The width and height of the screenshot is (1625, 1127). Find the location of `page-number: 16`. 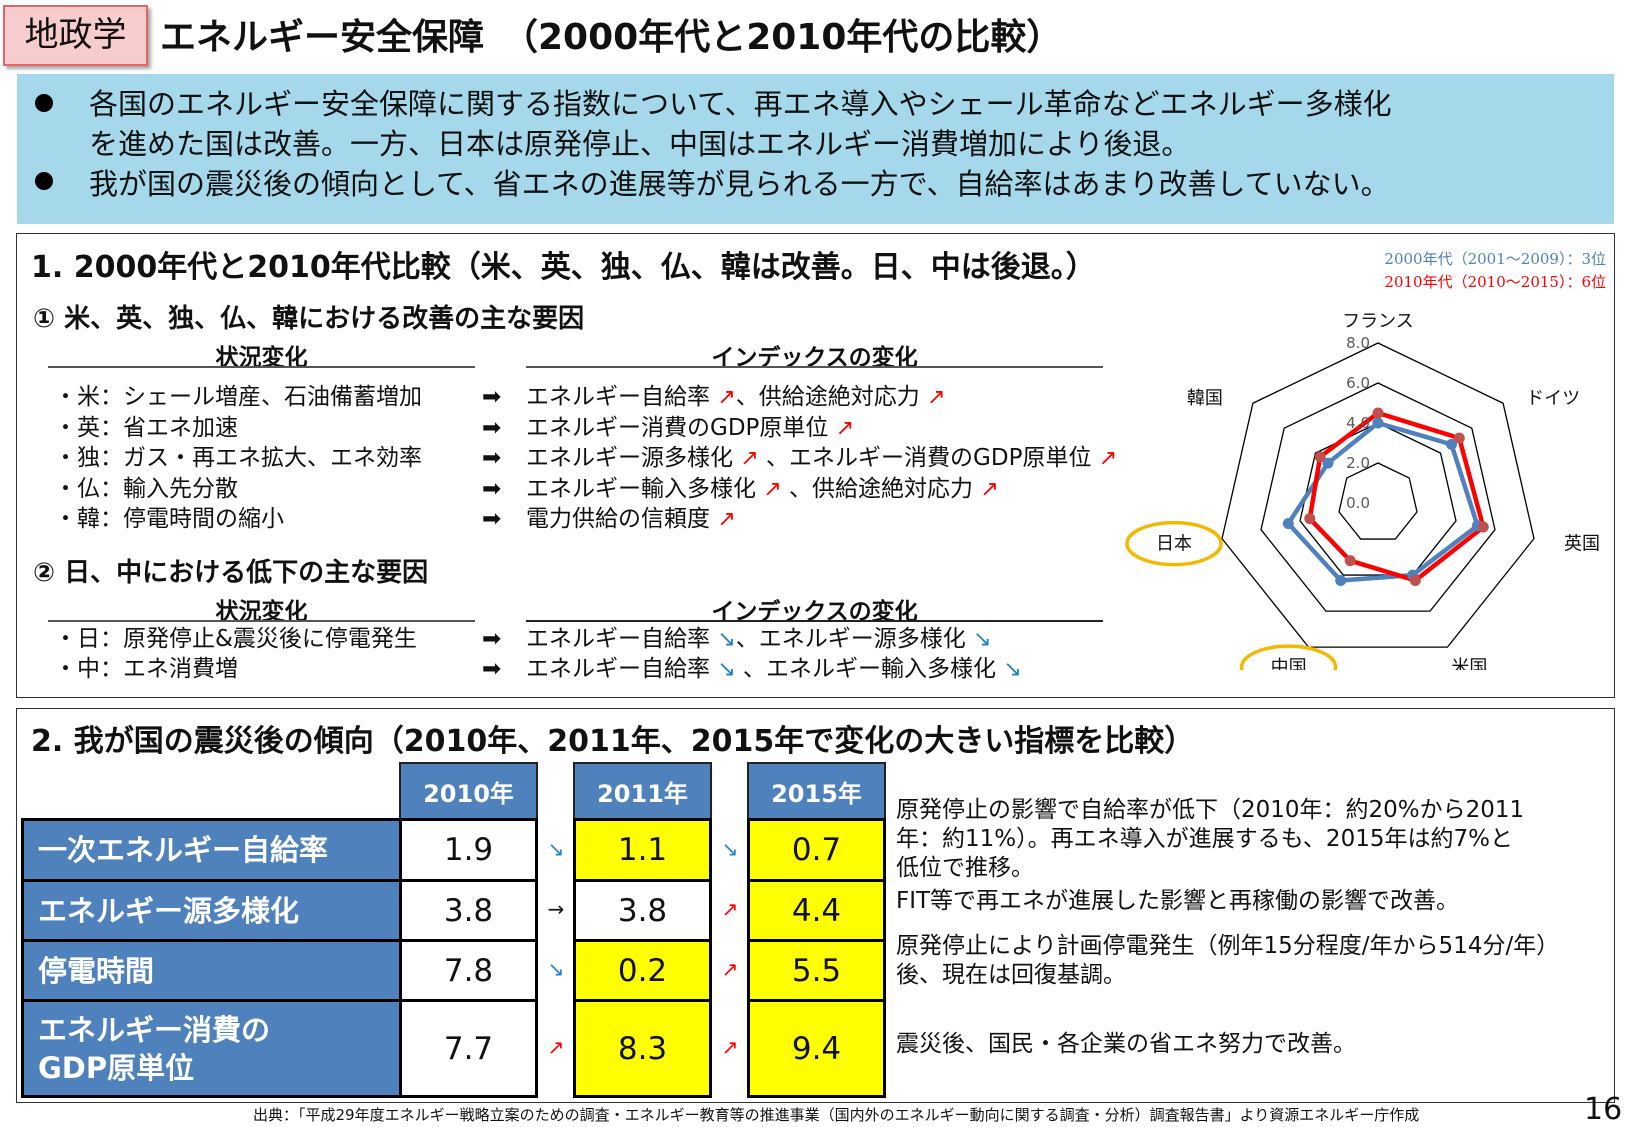

page-number: 16 is located at coordinates (1603, 1109).